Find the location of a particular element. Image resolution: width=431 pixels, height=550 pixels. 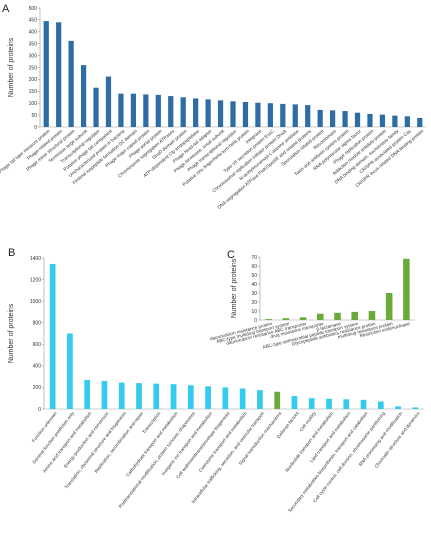

panel-c-y-tick-label: 60 is located at coordinates (254, 267).